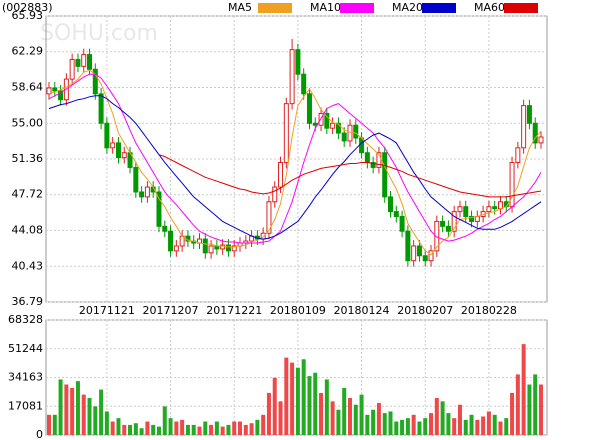 The height and width of the screenshot is (440, 600). Describe the element at coordinates (298, 310) in the screenshot. I see `x-tick-label: 20180109` at that location.